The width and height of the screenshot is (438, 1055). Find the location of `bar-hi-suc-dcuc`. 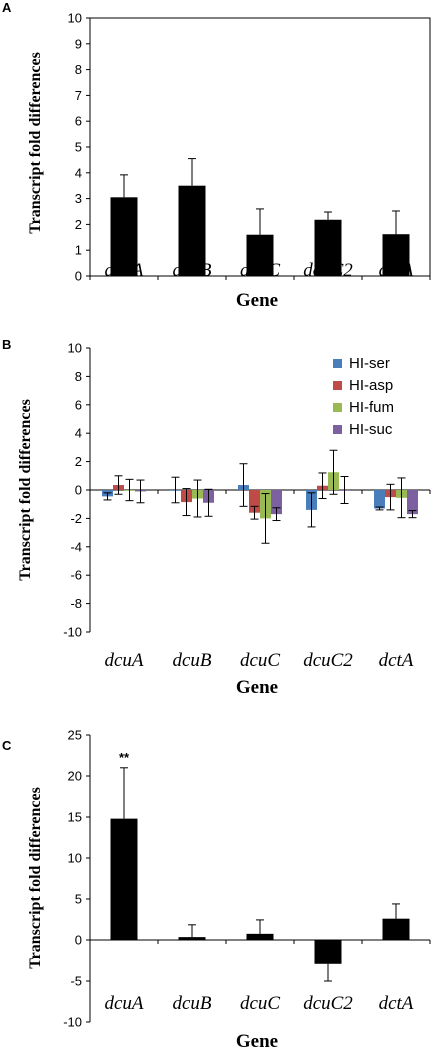

bar-hi-suc-dcuc is located at coordinates (276, 502).